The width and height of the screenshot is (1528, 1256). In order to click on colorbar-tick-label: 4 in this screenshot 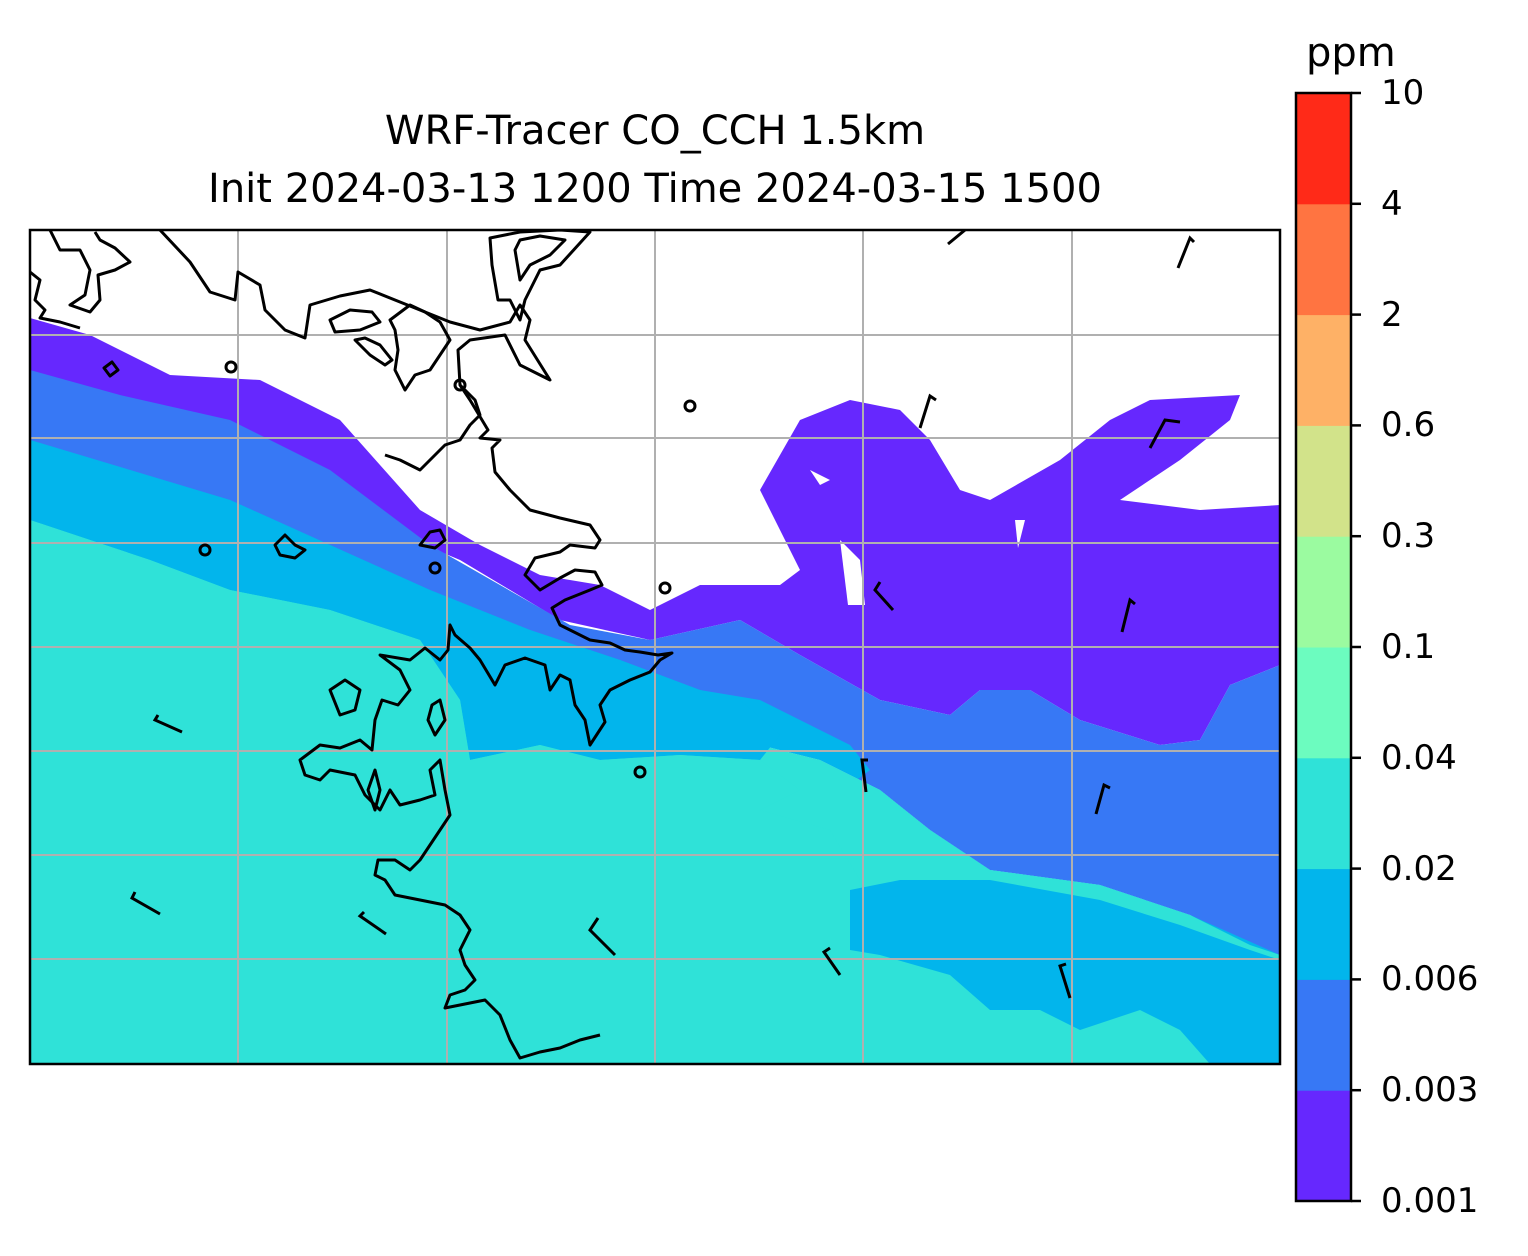, I will do `click(1392, 203)`.